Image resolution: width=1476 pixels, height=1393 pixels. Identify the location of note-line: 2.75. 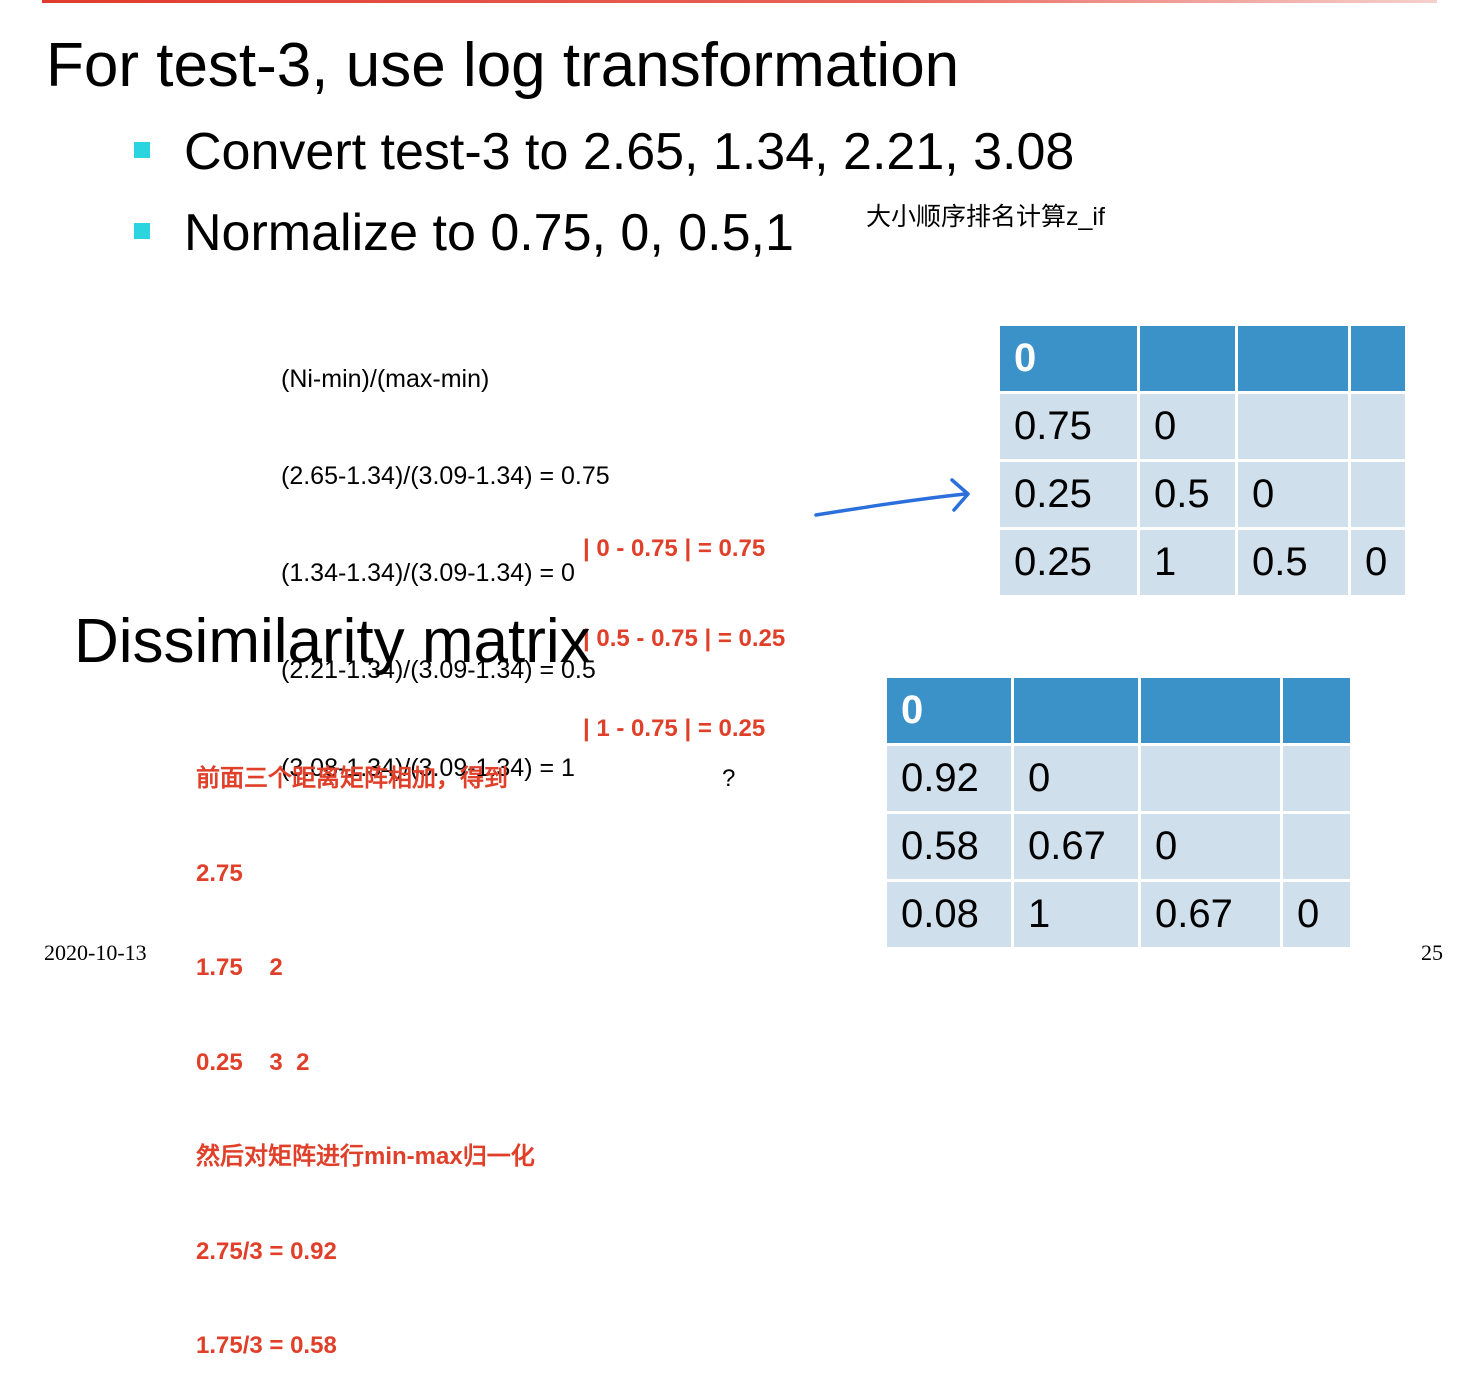
(219, 873).